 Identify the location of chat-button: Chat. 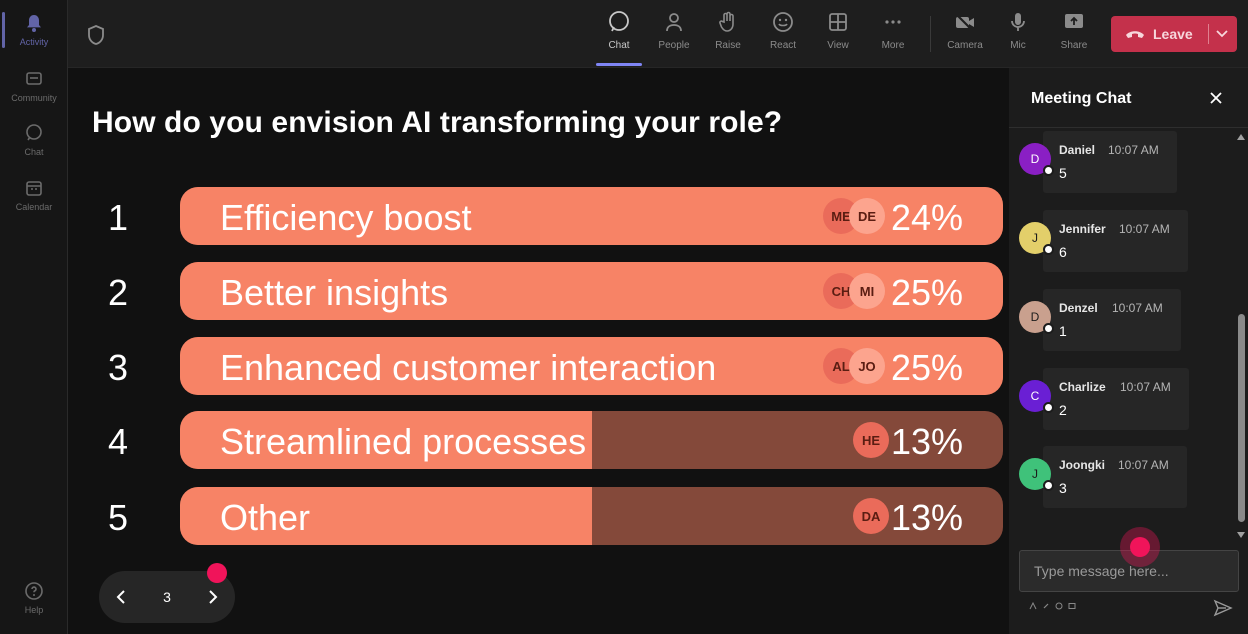
(619, 38).